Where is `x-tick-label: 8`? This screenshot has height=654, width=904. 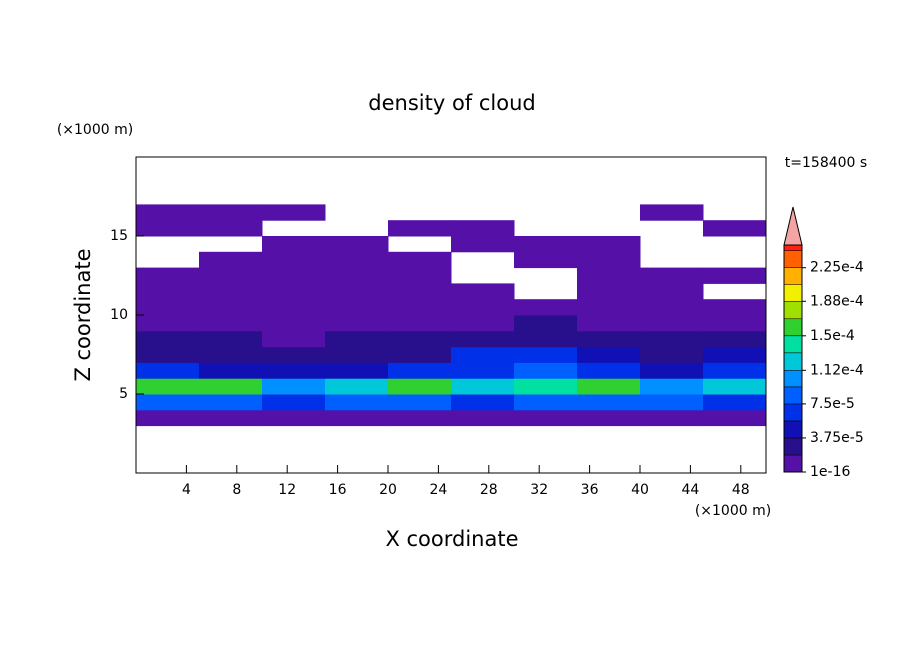 x-tick-label: 8 is located at coordinates (236, 490).